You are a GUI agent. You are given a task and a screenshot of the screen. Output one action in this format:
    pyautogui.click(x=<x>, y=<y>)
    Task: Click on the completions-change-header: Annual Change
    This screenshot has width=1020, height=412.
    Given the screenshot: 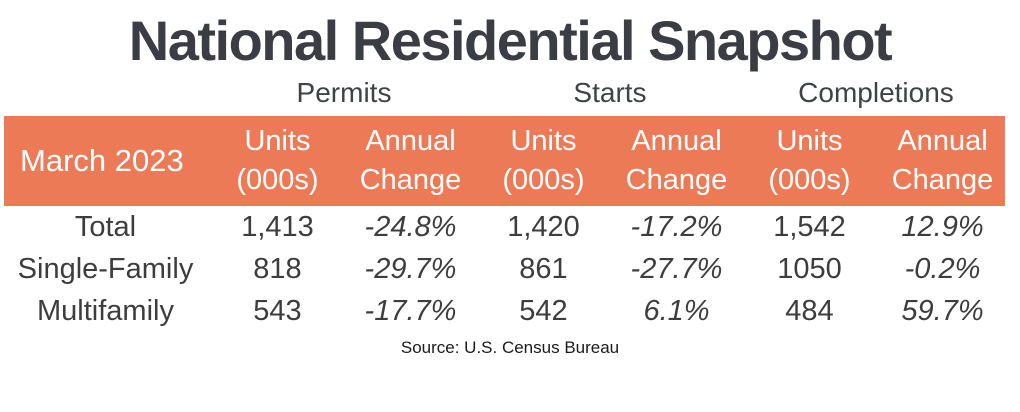 What is the action you would take?
    pyautogui.click(x=942, y=161)
    